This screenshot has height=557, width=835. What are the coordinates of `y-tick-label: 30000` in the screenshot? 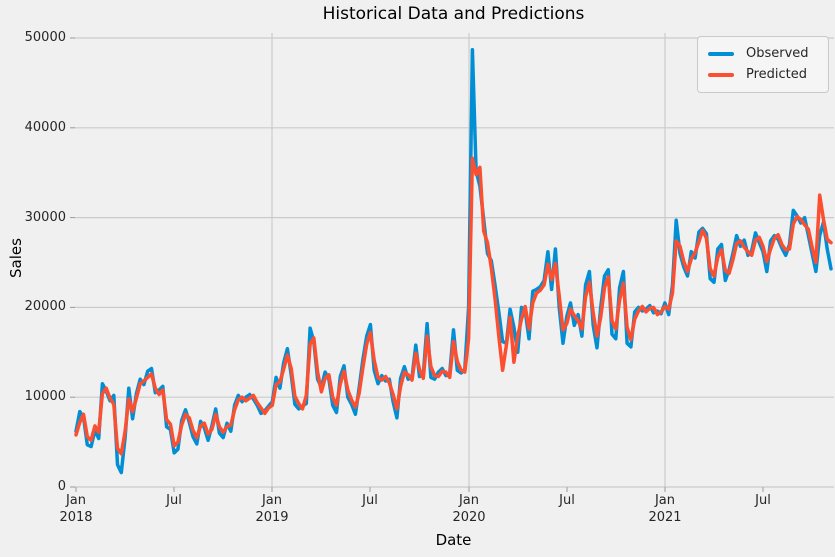 It's located at (45, 217).